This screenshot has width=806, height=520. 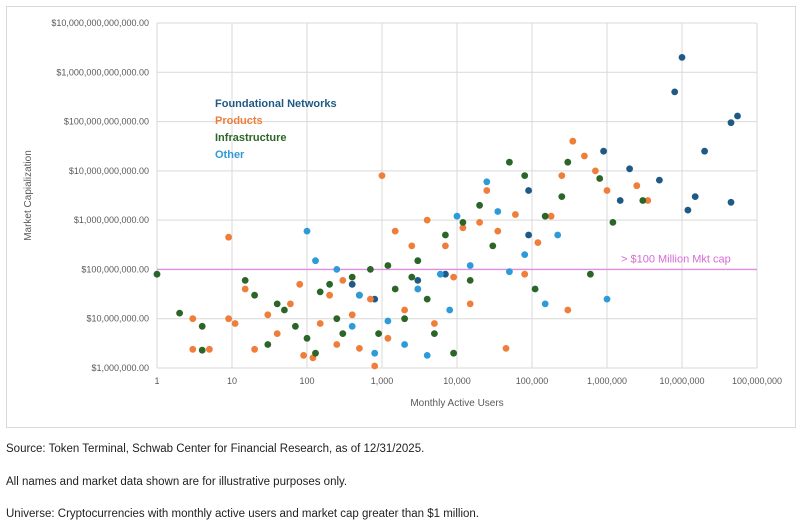 What do you see at coordinates (757, 381) in the screenshot?
I see `x-tick-label: 100,000,000` at bounding box center [757, 381].